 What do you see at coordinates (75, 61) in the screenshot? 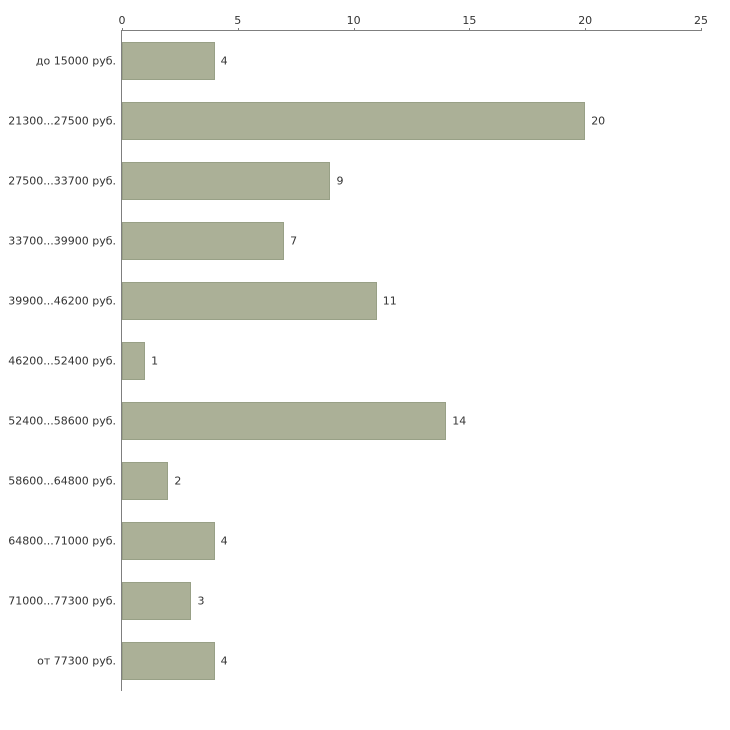
I see `category-label: до 15000 руб.` at bounding box center [75, 61].